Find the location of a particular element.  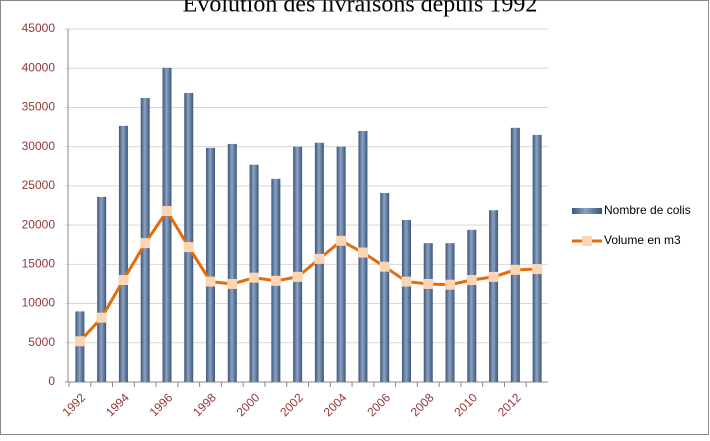

legend-label: Volume en m3 is located at coordinates (642, 240).